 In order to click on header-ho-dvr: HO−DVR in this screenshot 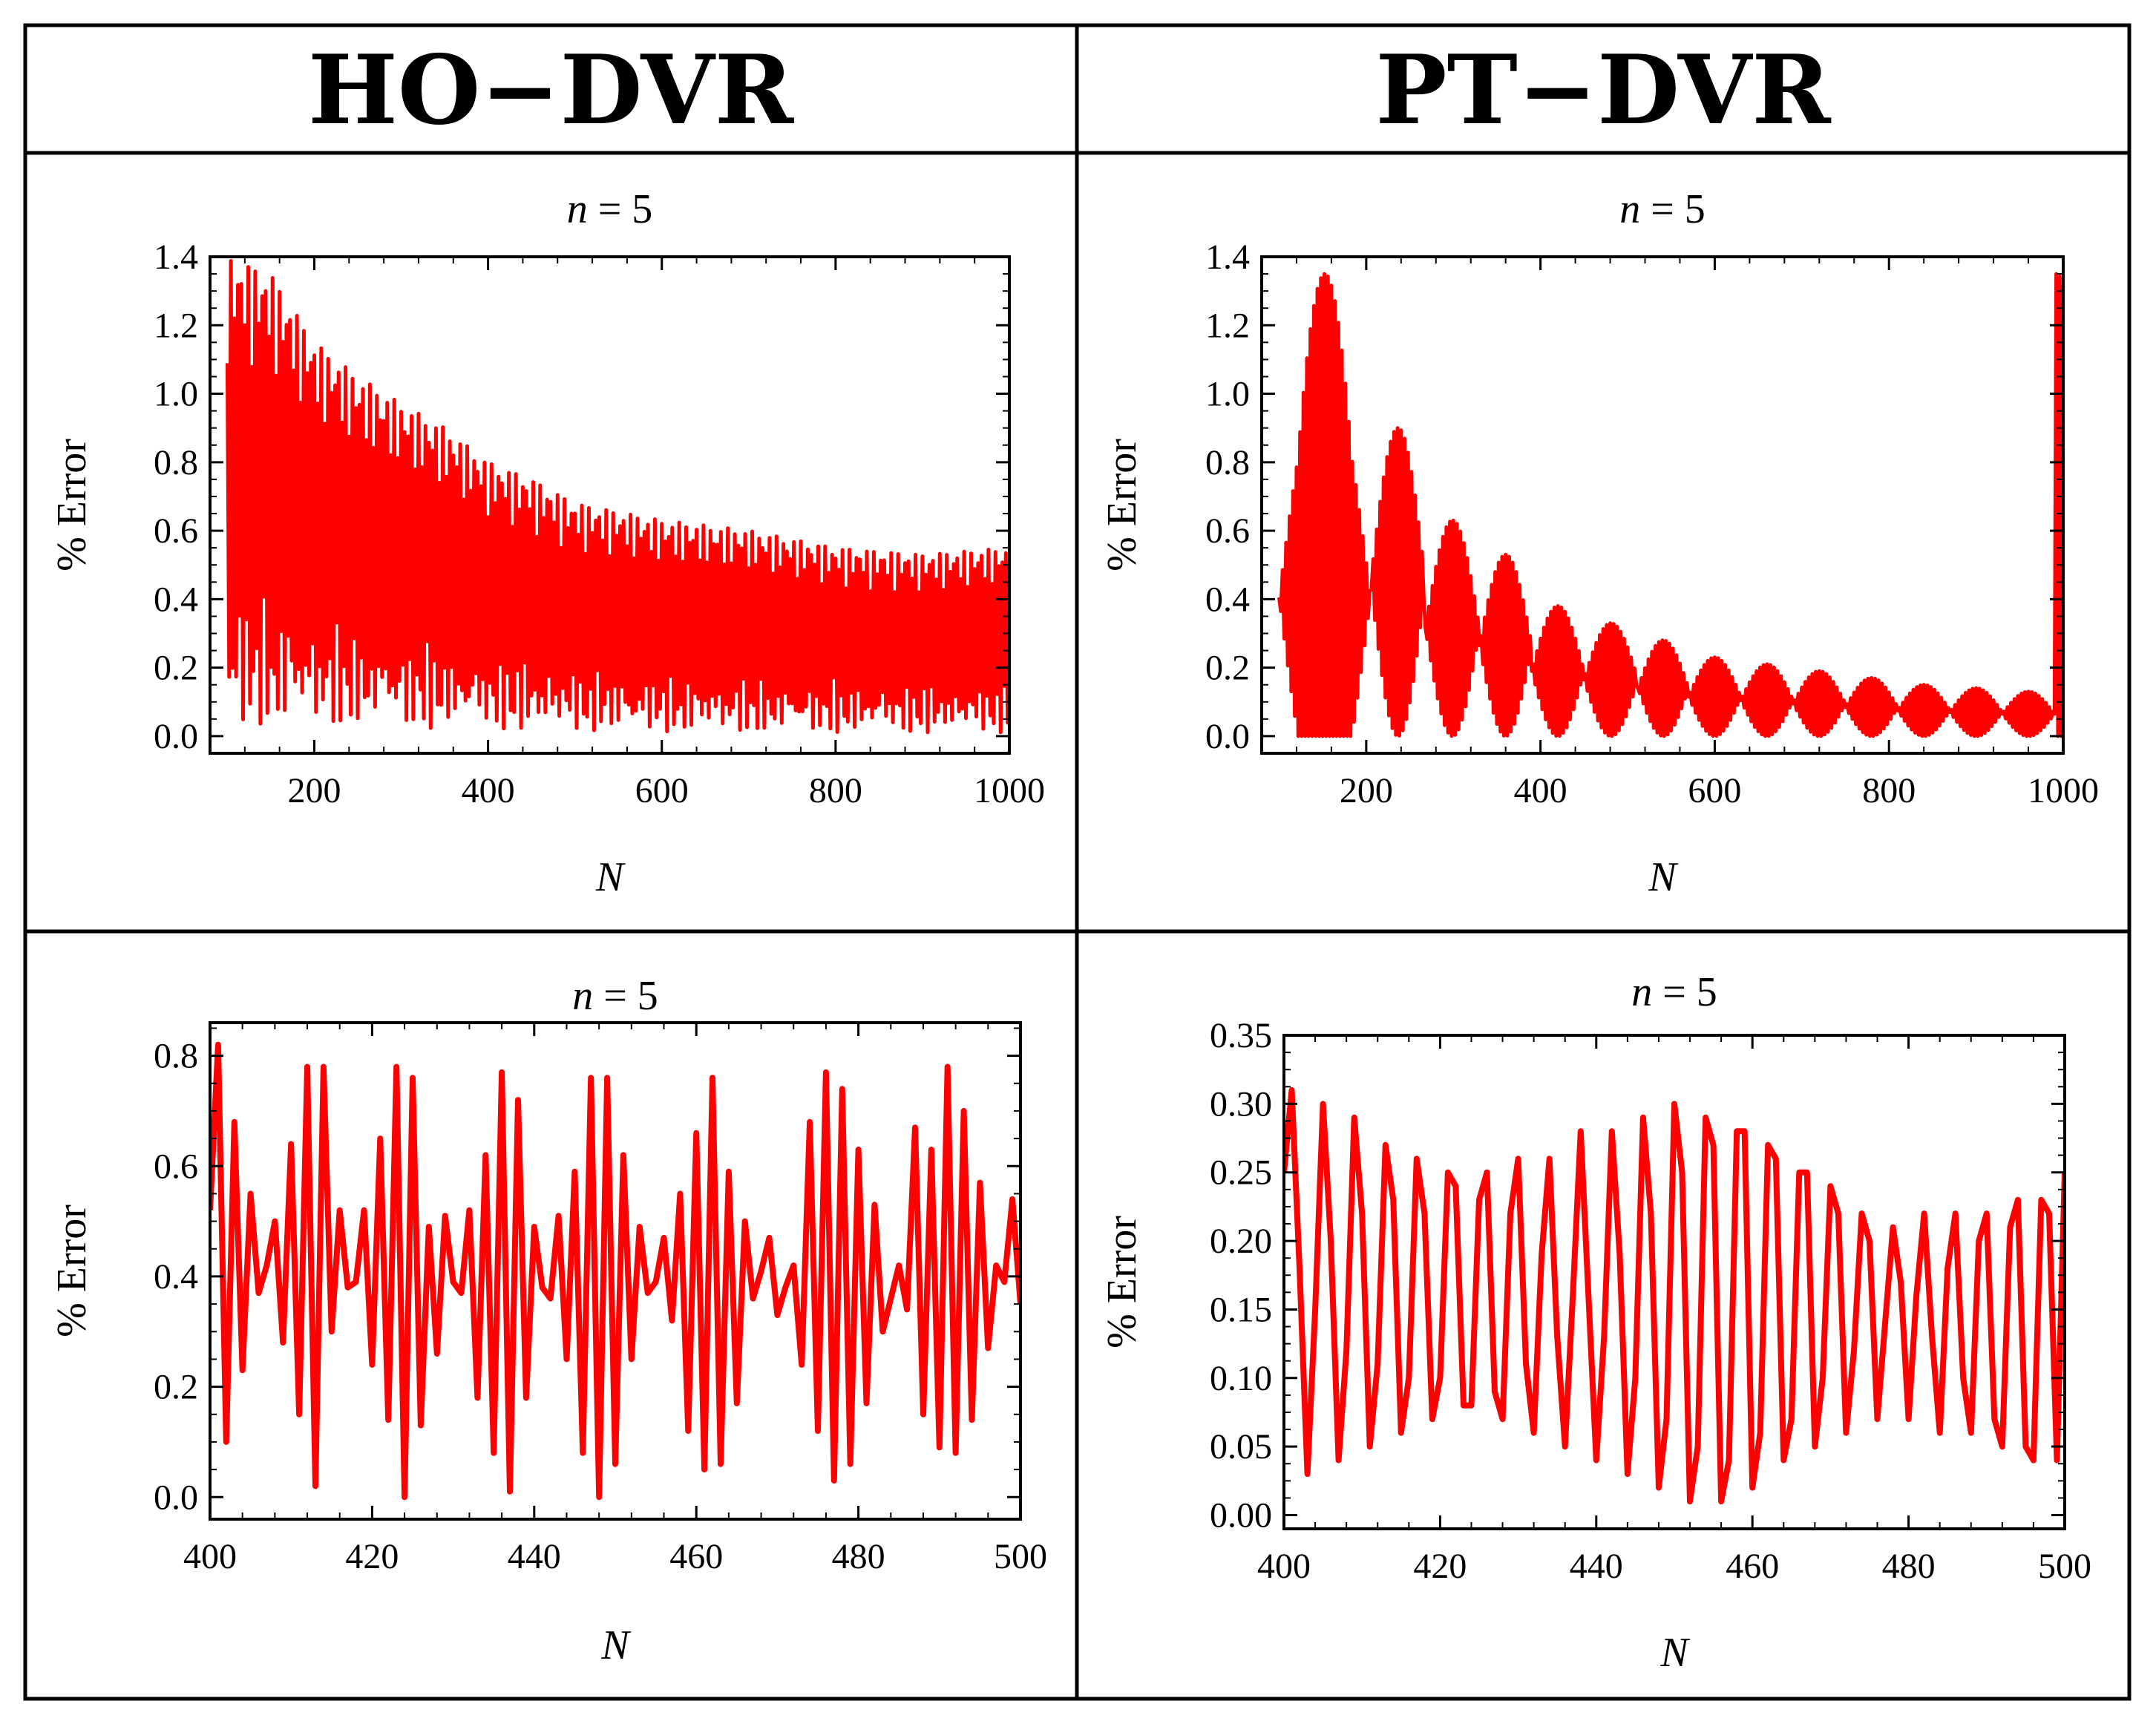, I will do `click(551, 90)`.